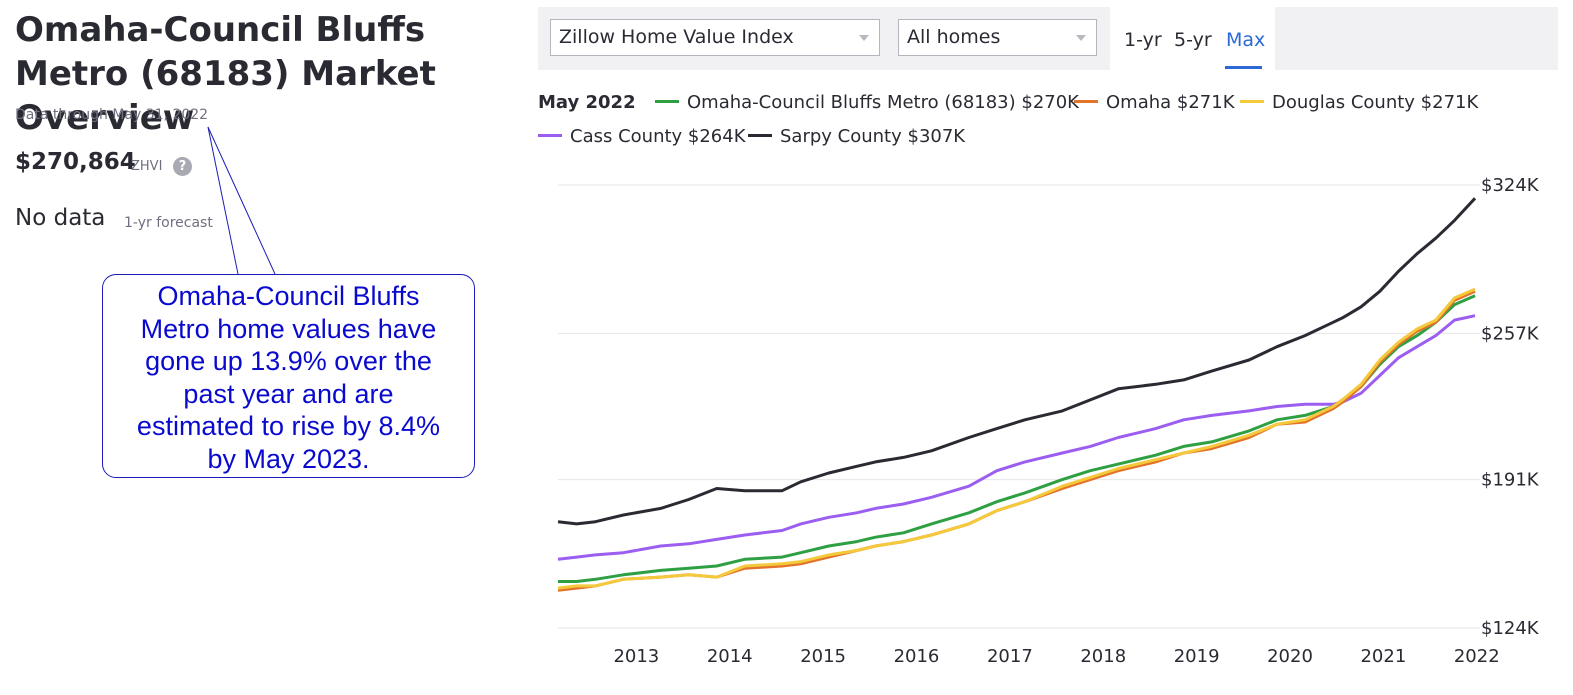 The image size is (1573, 695). What do you see at coordinates (1243, 67) in the screenshot?
I see `active-tab-indicator` at bounding box center [1243, 67].